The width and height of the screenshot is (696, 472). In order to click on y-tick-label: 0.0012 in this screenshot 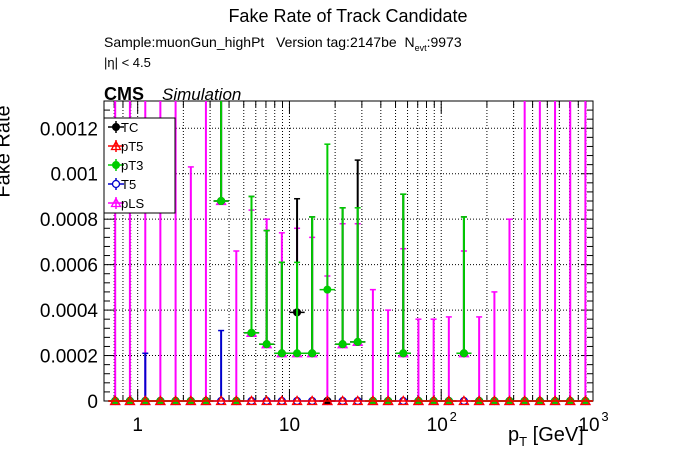, I will do `click(69, 129)`.